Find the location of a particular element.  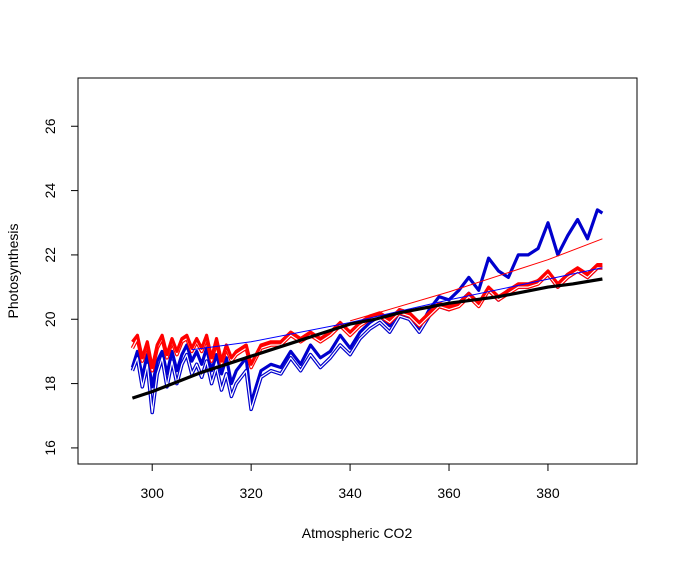

x-axis-label: Atmospheric CO2 is located at coordinates (357, 533).